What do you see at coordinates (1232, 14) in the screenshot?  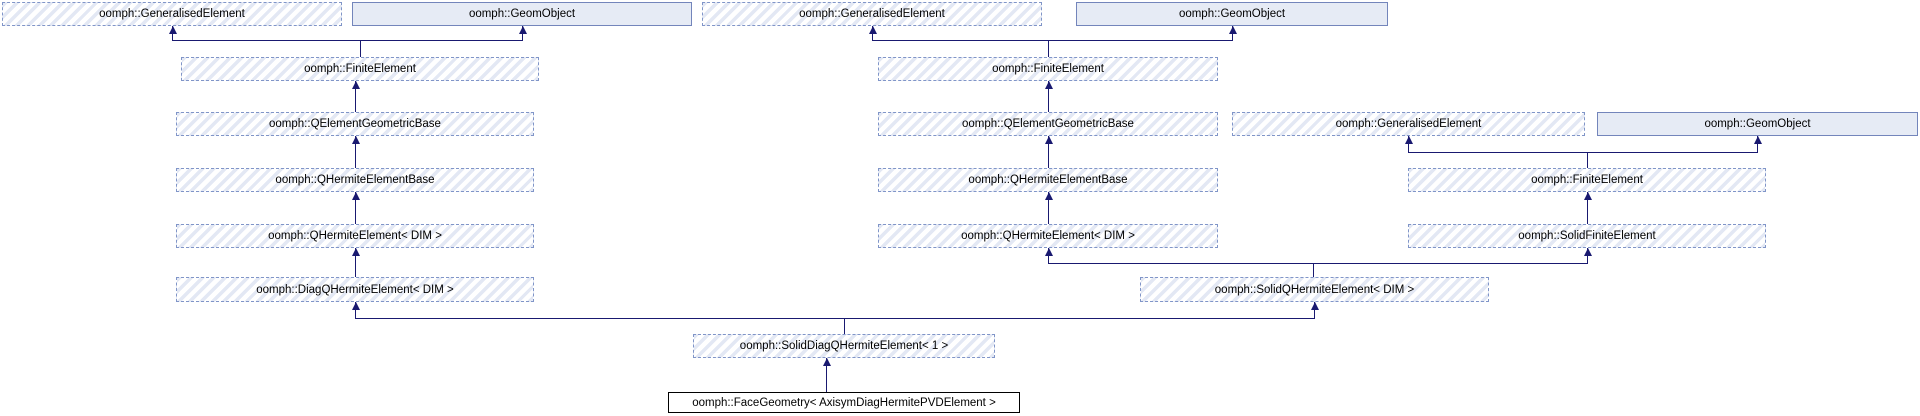 I see `class-node-geom-object-2: oomph::GeomObject` at bounding box center [1232, 14].